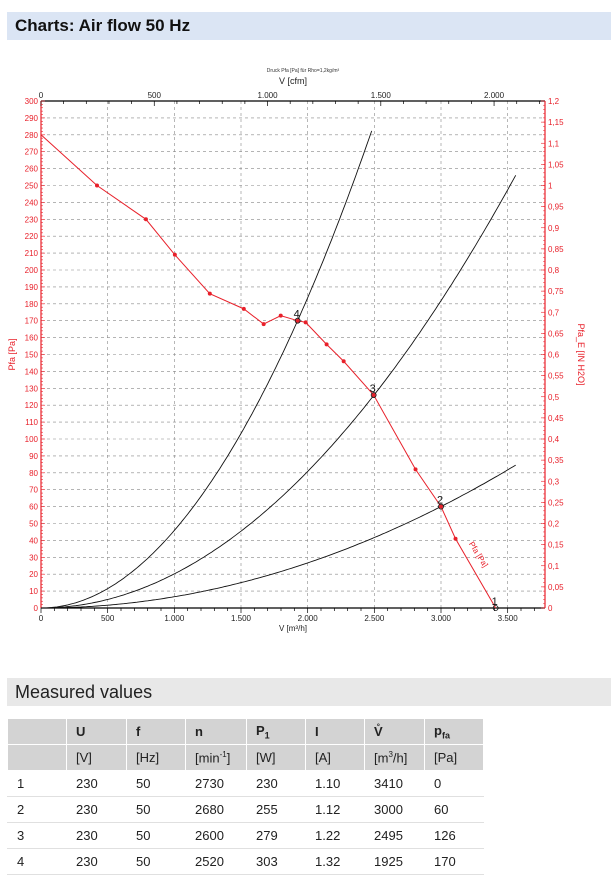 The height and width of the screenshot is (875, 611). I want to click on table-cell: 1, so click(37, 783).